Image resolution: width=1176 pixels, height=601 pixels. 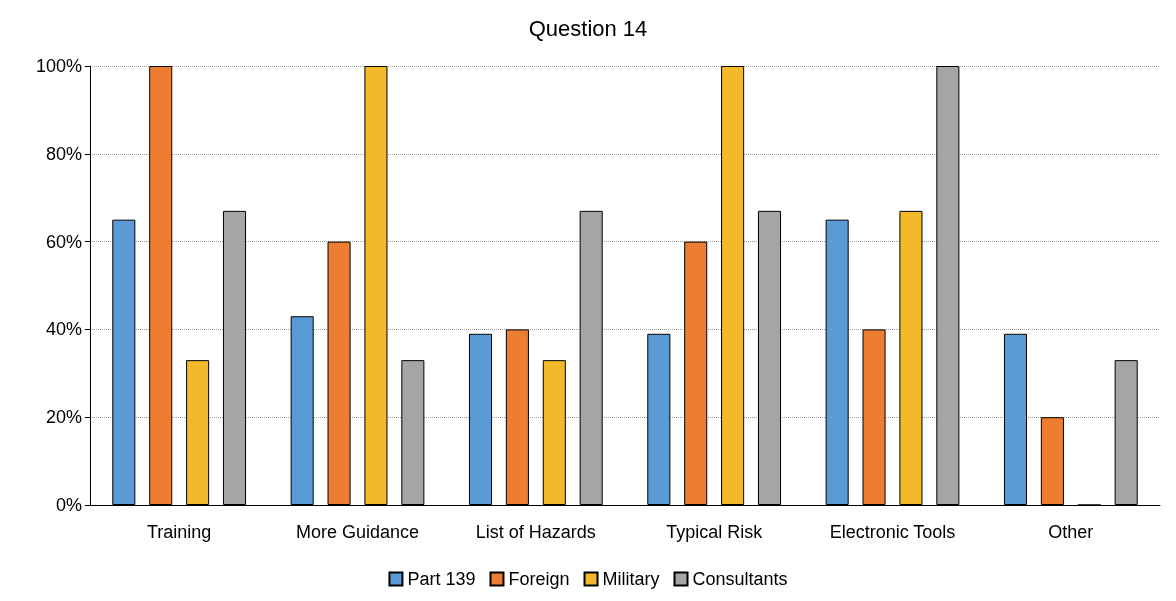 I want to click on y-tick-label: 40%, so click(x=63, y=329).